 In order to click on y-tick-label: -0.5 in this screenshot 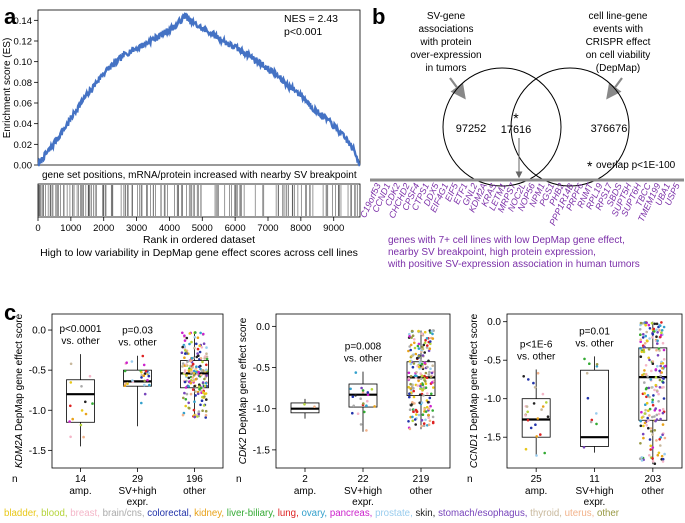, I will do `click(262, 368)`.